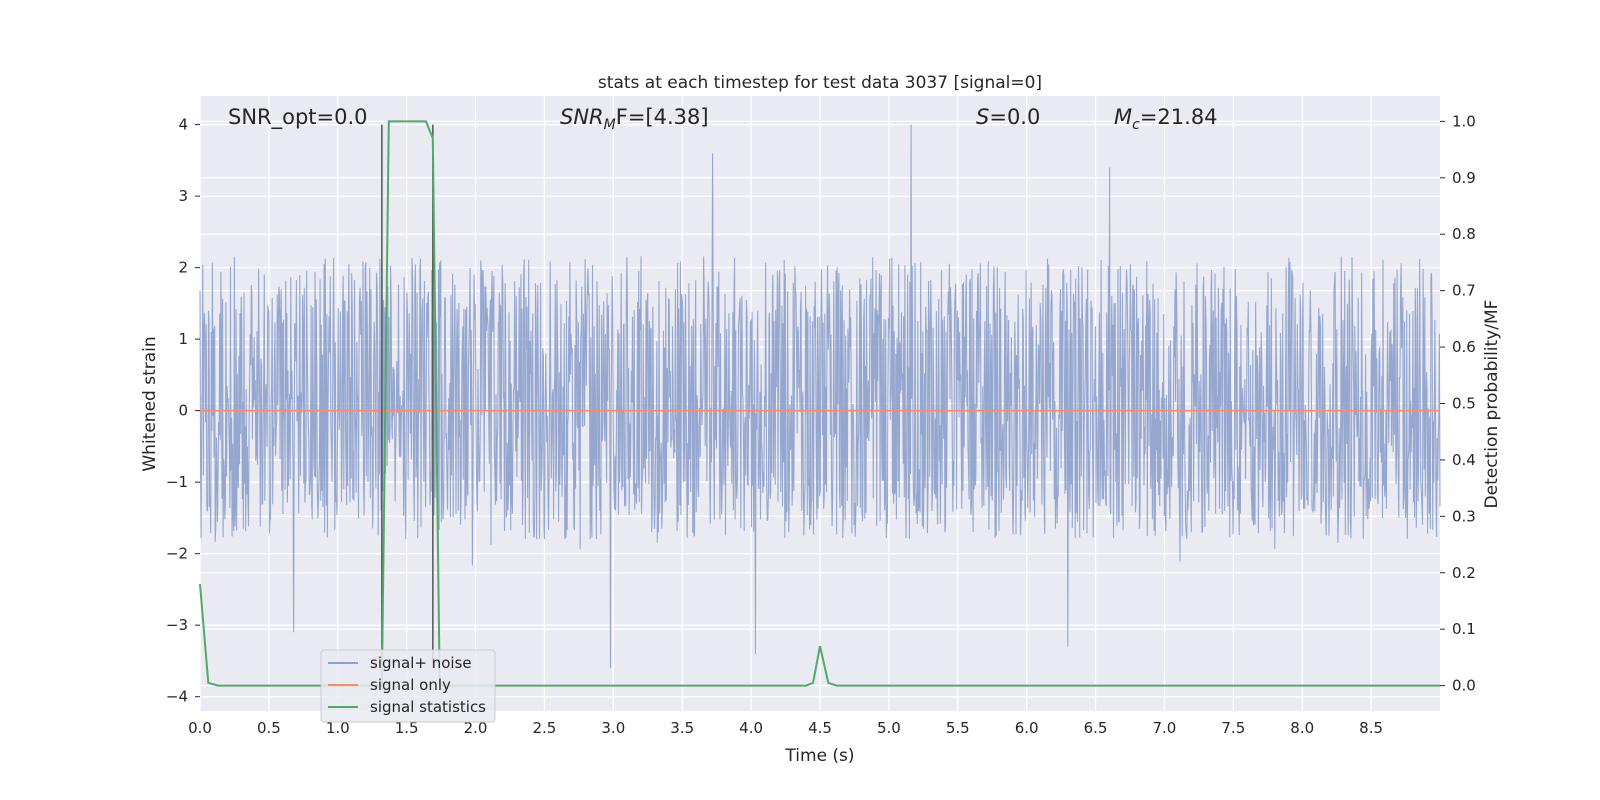 The image size is (1600, 800). Describe the element at coordinates (1464, 629) in the screenshot. I see `y2-tick-label: 0.1` at that location.